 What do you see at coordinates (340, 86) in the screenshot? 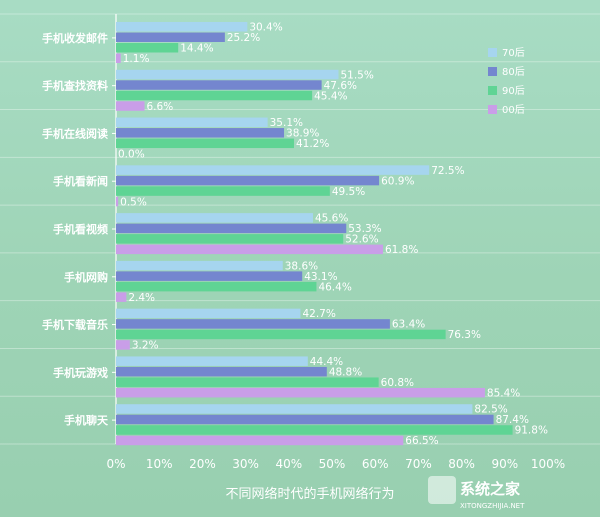
I see `data-label: 47.6%` at bounding box center [340, 86].